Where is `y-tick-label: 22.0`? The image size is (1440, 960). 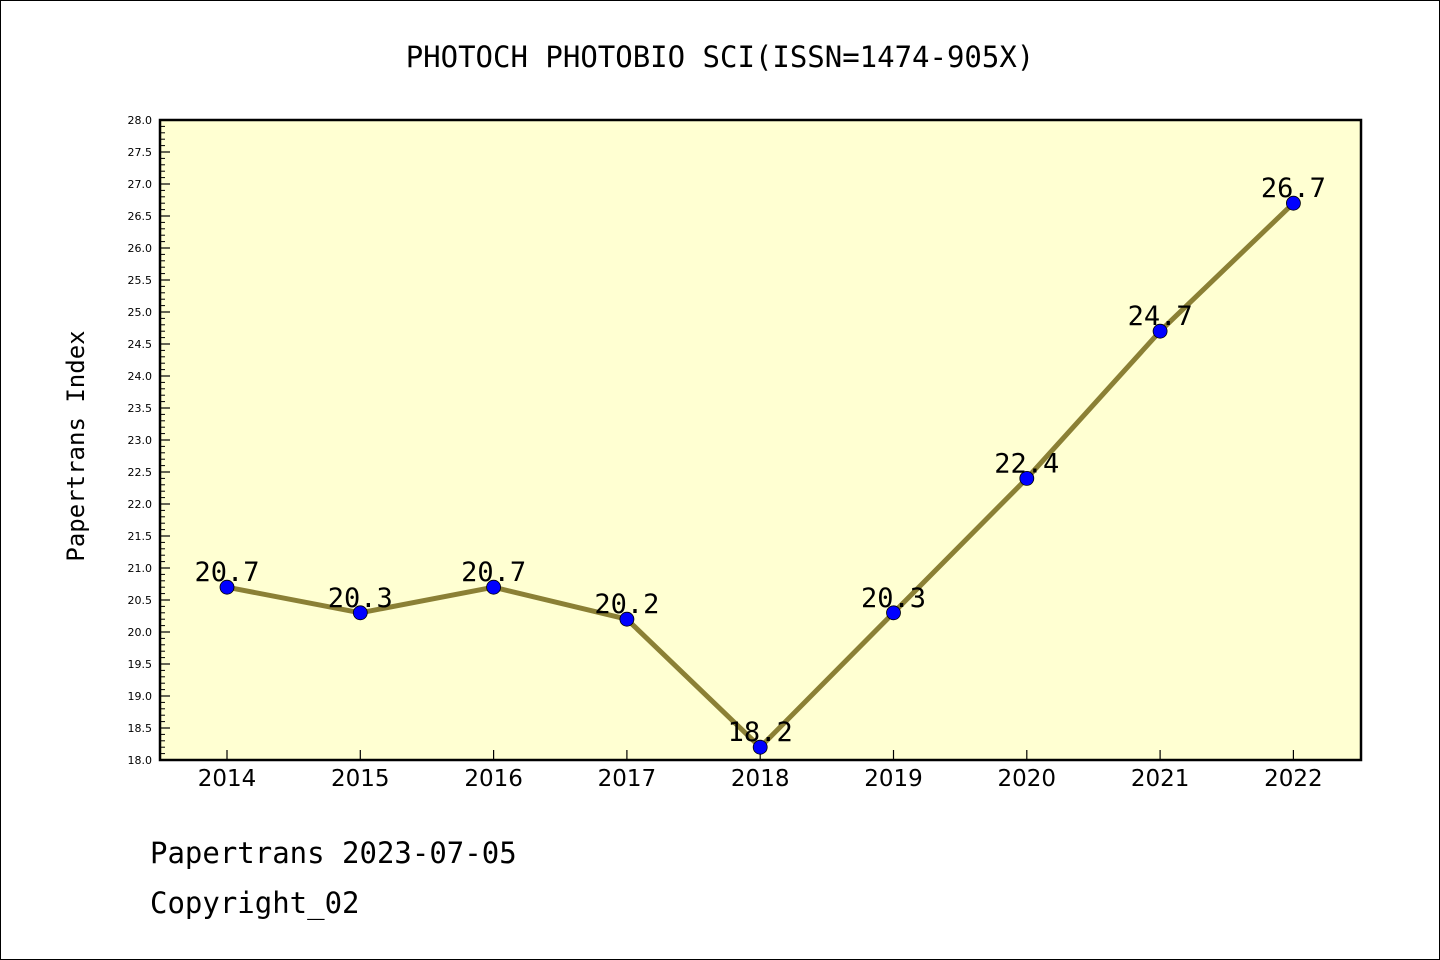 y-tick-label: 22.0 is located at coordinates (140, 504).